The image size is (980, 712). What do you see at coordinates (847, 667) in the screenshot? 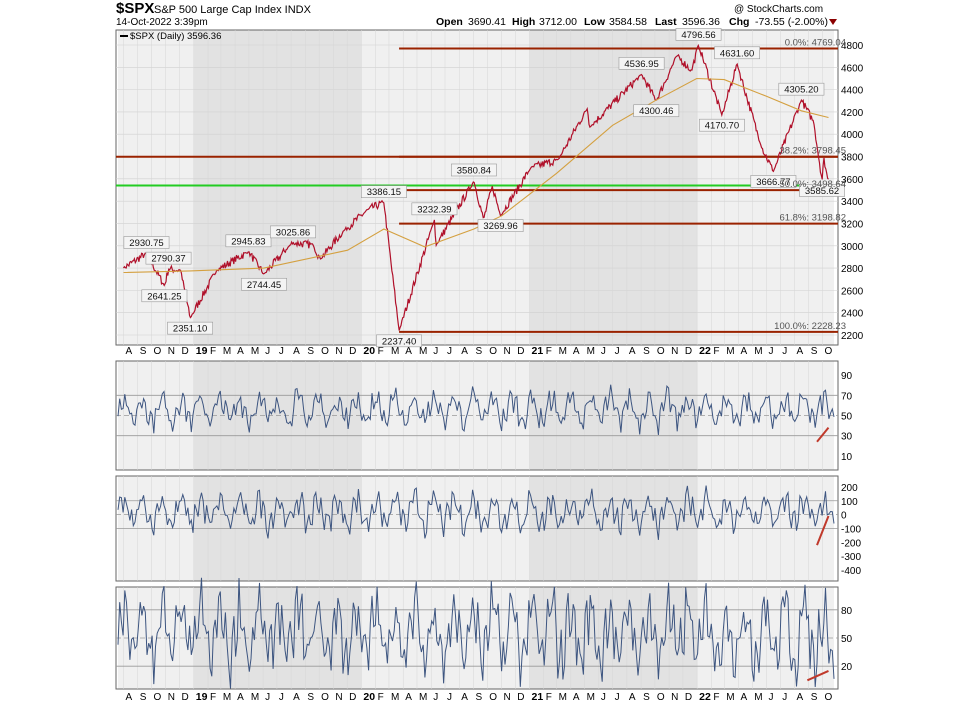
I see `y-tick-label: 20` at bounding box center [847, 667].